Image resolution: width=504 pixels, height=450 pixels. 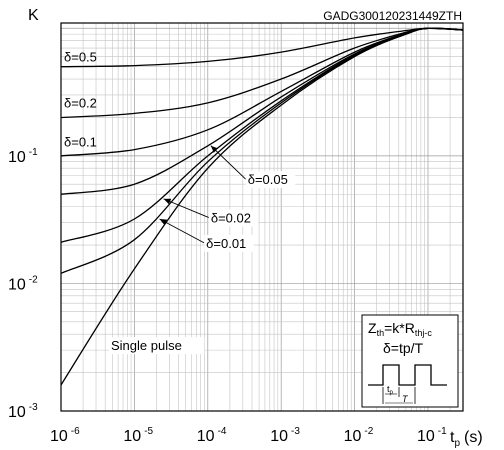 What do you see at coordinates (65, 435) in the screenshot?
I see `x-tick-label: 10 -6` at bounding box center [65, 435].